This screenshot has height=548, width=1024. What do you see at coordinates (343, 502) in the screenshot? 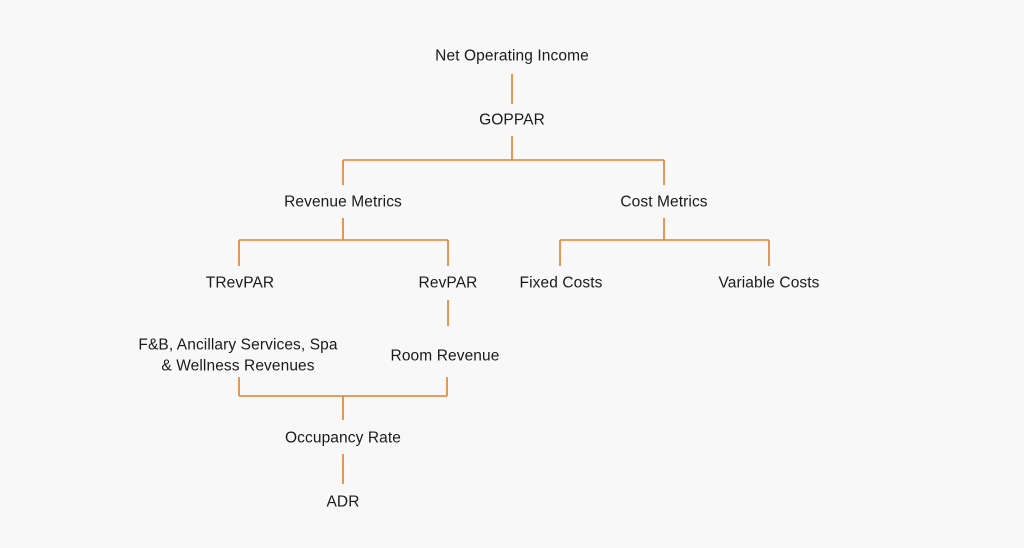
I see `node-adr: ADR` at bounding box center [343, 502].